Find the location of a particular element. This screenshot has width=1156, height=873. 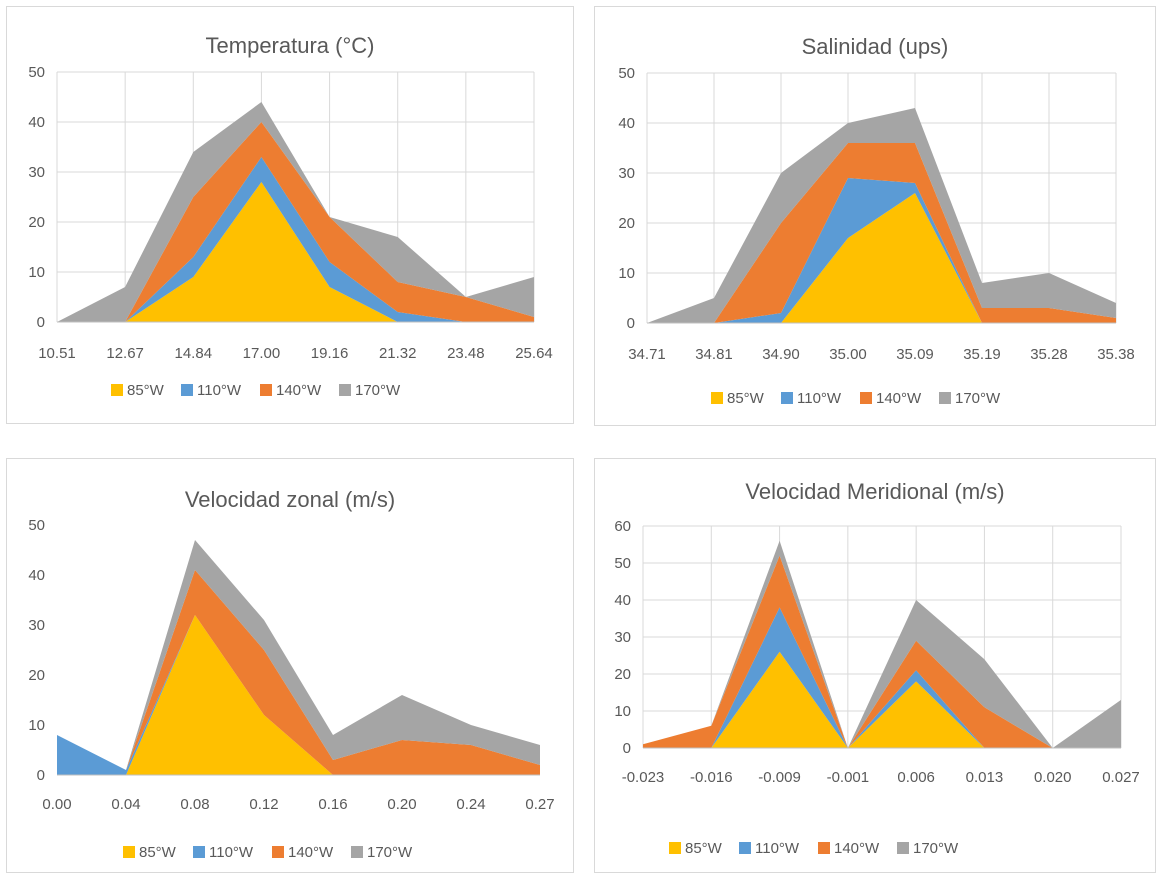

x-tick-label: 0.16 is located at coordinates (332, 804).